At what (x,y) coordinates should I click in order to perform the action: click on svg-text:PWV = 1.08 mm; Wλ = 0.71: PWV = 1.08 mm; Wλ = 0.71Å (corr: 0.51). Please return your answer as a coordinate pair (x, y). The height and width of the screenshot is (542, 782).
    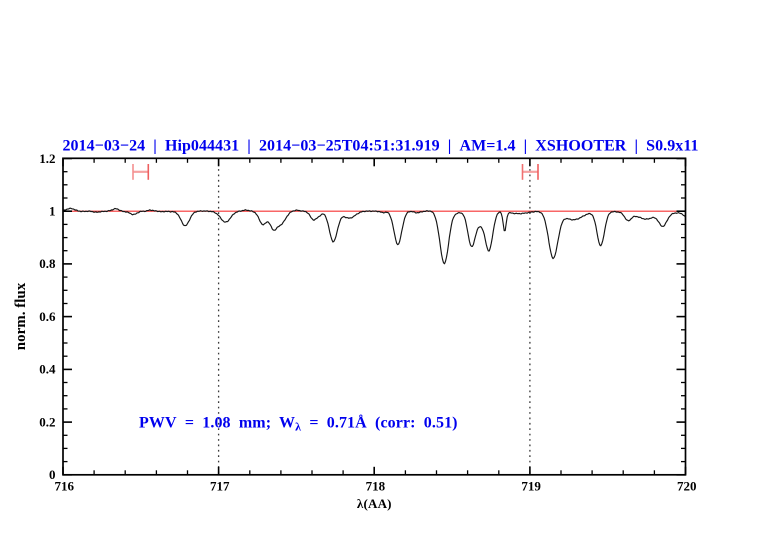
    Looking at the image, I should click on (298, 424).